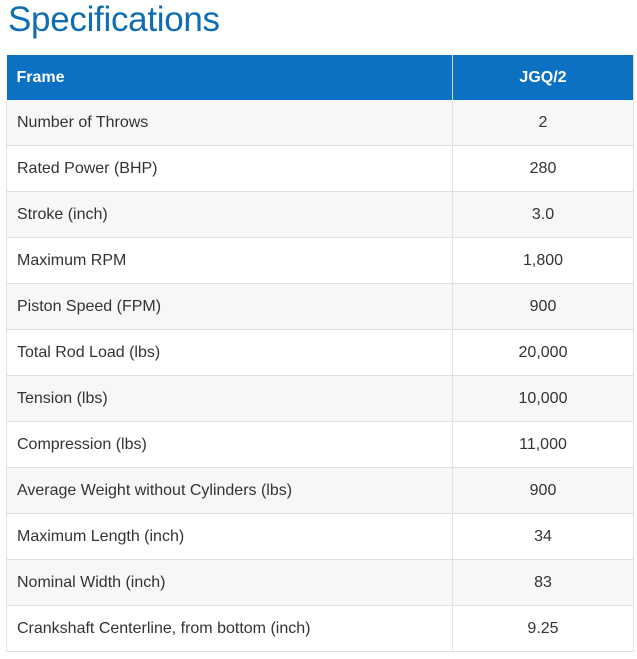 The height and width of the screenshot is (659, 637). What do you see at coordinates (543, 398) in the screenshot?
I see `row-value: 10,000` at bounding box center [543, 398].